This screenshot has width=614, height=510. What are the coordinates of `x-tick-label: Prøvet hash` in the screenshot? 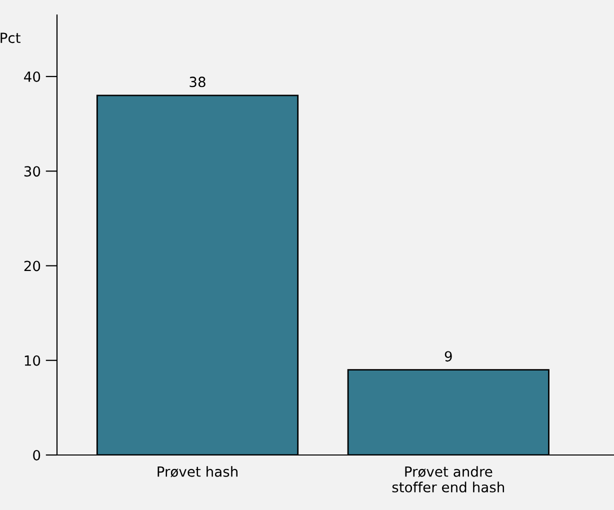 It's located at (198, 472).